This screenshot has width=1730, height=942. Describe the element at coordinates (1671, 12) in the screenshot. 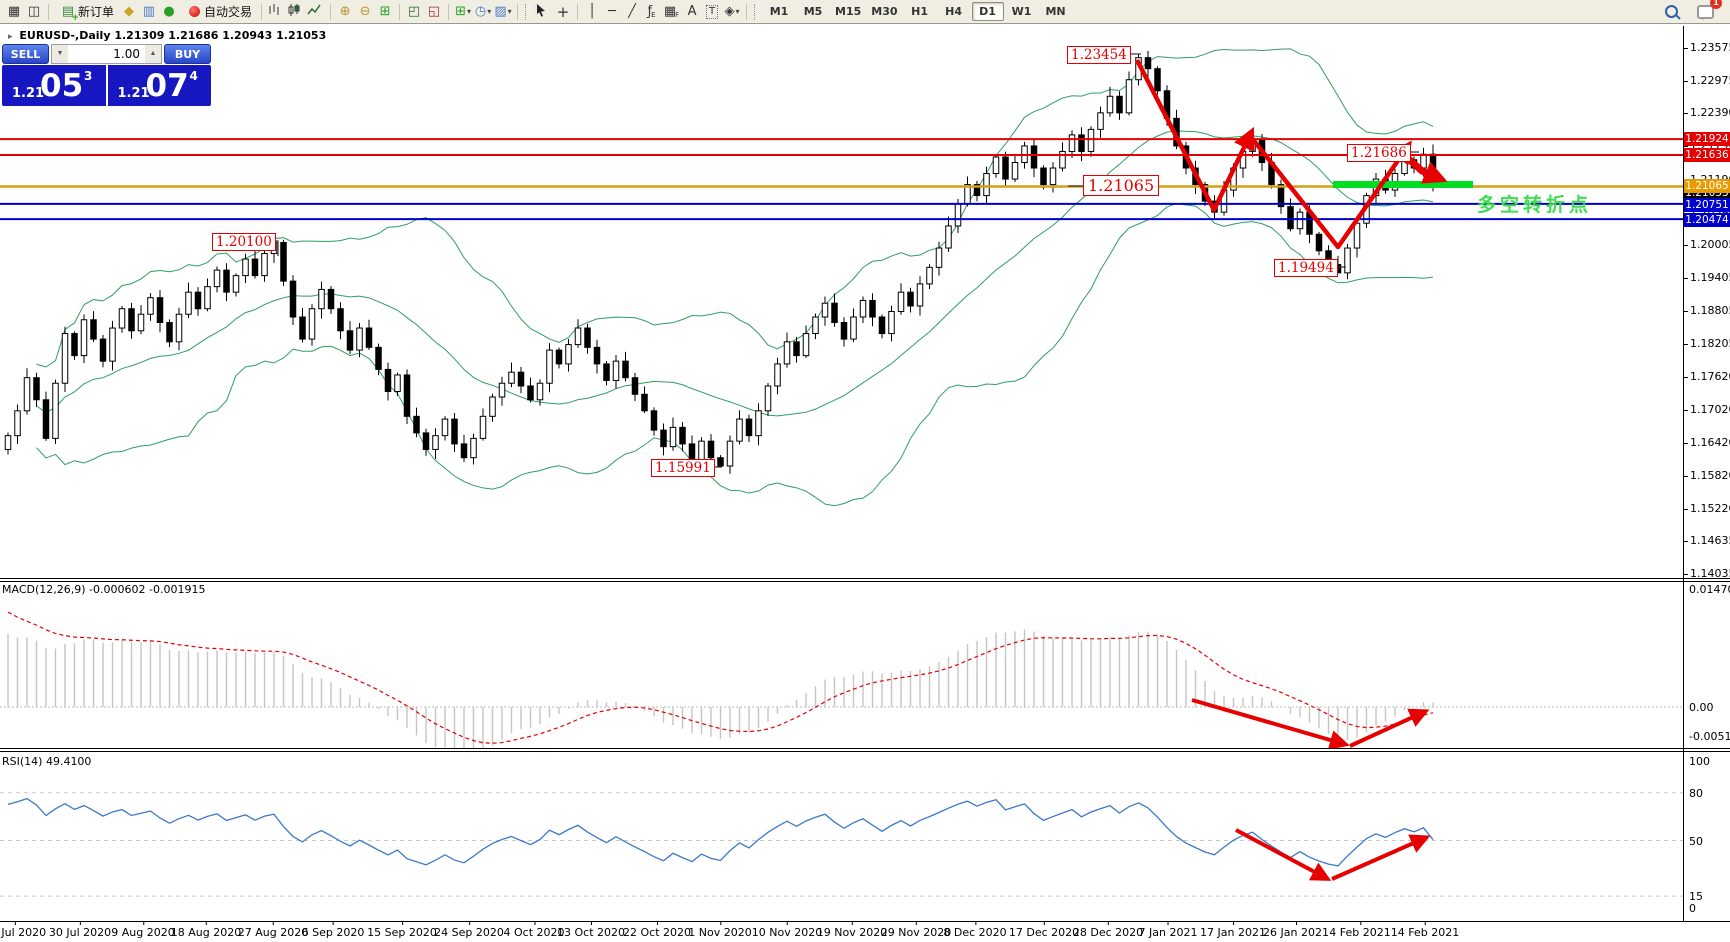

I see `search-icon` at that location.